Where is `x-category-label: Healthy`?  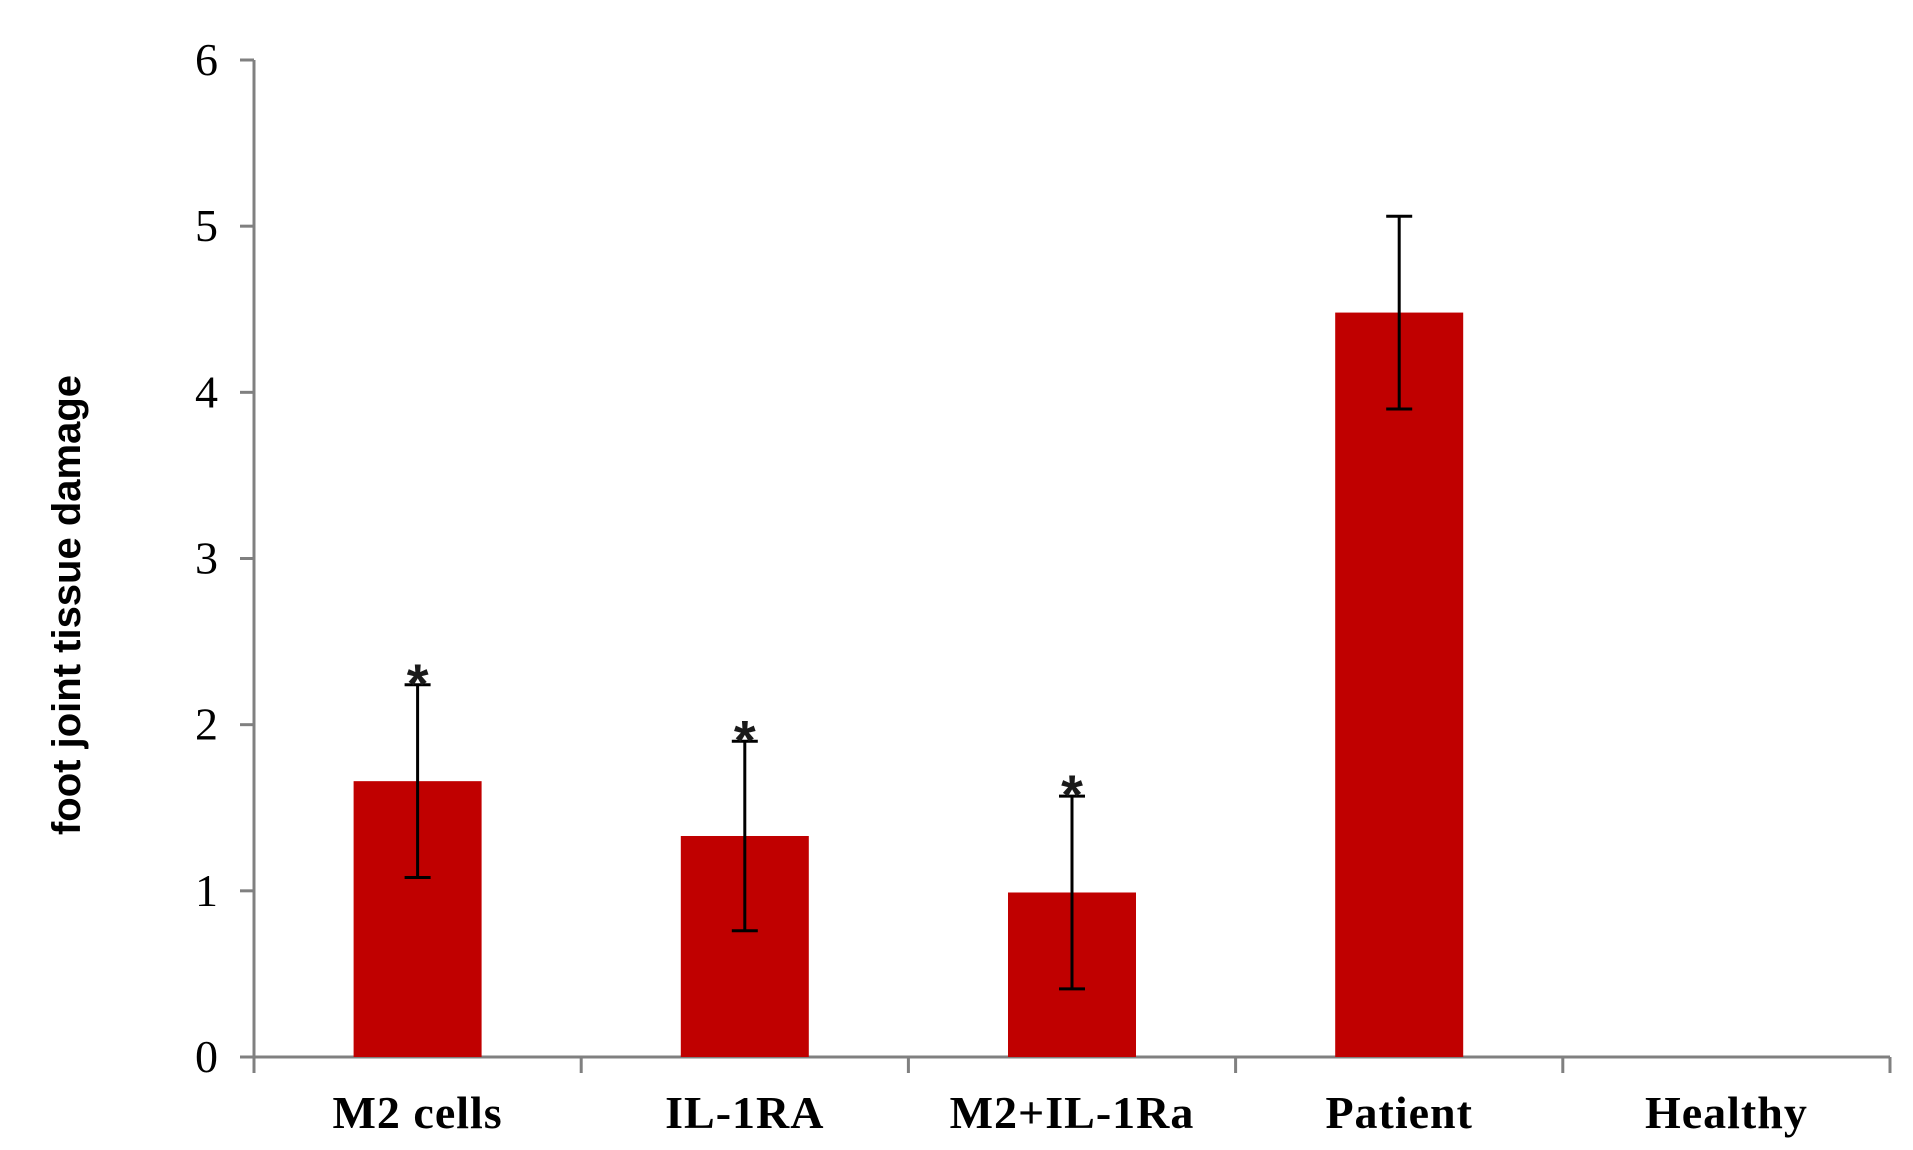 x-category-label: Healthy is located at coordinates (1726, 1112).